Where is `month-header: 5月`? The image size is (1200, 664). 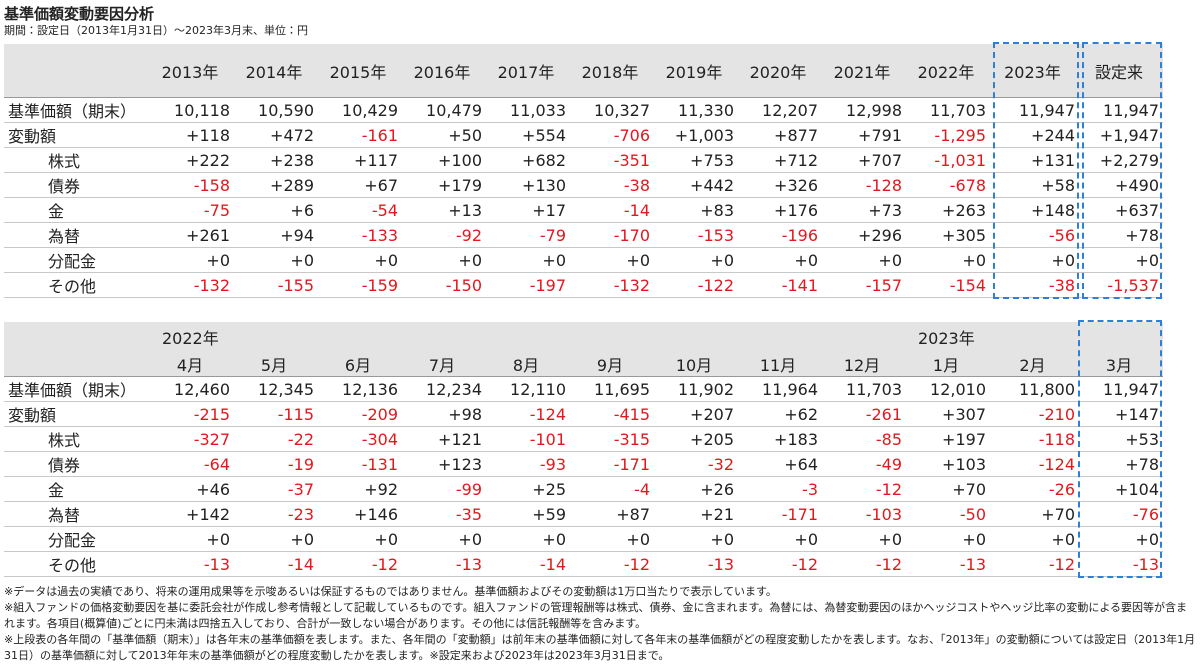 month-header: 5月 is located at coordinates (276, 363).